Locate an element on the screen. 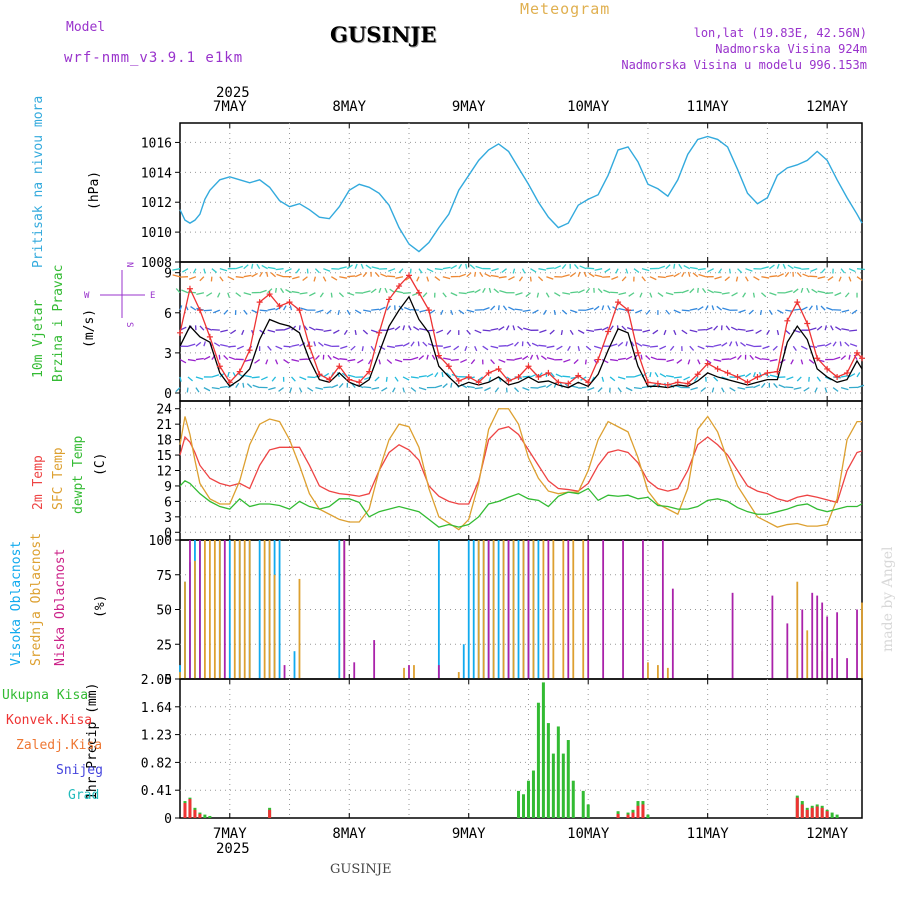 This screenshot has width=900, height=900. day-label-top-7MAY: 7MAY is located at coordinates (230, 107).